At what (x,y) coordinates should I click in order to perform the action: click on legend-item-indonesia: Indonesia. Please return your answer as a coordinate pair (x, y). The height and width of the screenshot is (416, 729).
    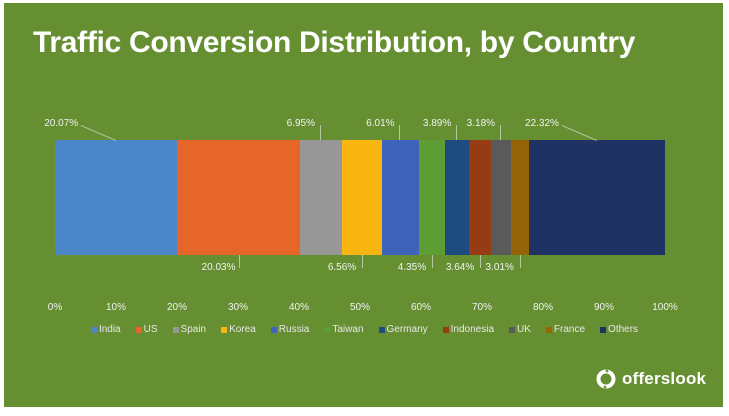
    Looking at the image, I should click on (468, 329).